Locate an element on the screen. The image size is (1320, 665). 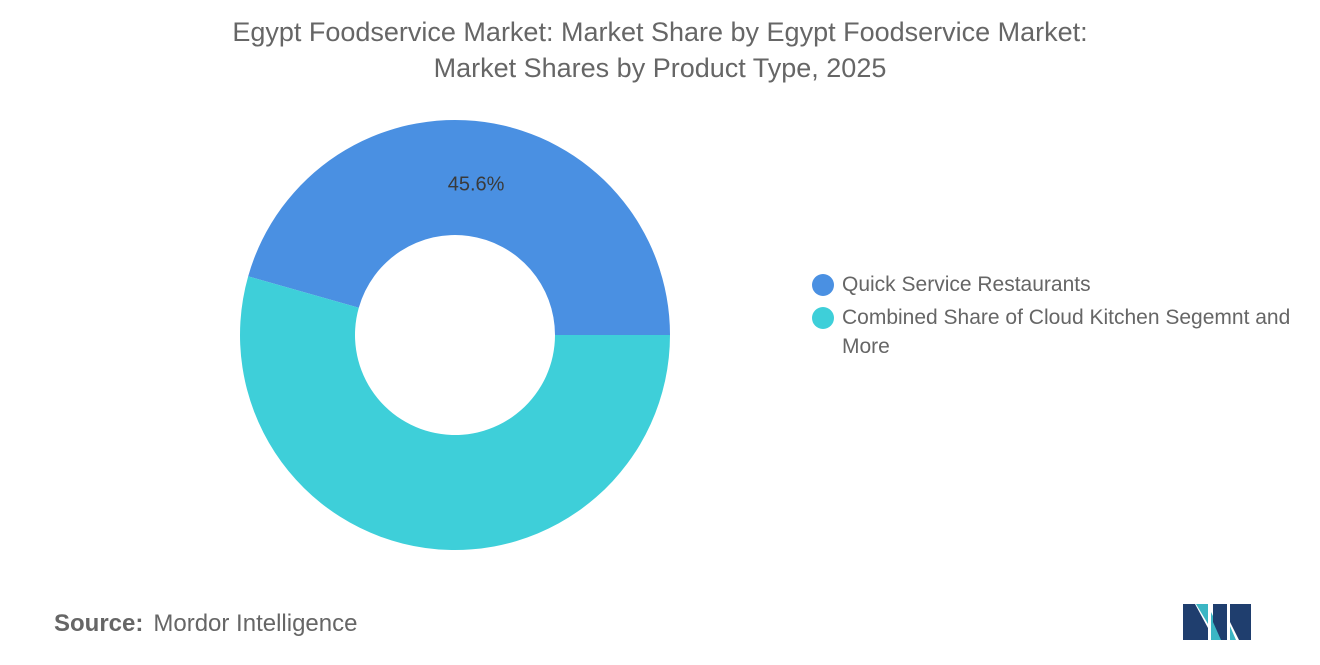
source-note: Source: Mordor Intelligence is located at coordinates (205, 624).